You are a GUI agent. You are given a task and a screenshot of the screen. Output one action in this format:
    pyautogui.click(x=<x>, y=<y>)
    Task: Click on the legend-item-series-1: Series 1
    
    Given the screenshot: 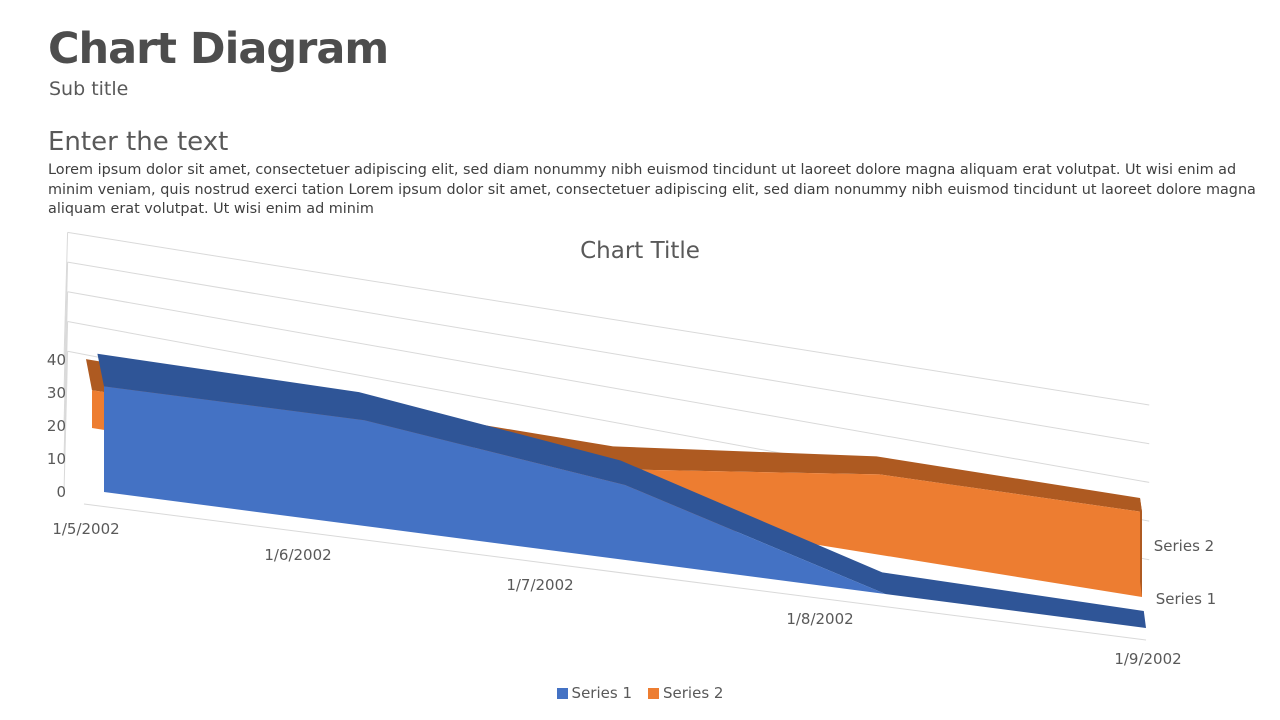 What is the action you would take?
    pyautogui.click(x=594, y=693)
    